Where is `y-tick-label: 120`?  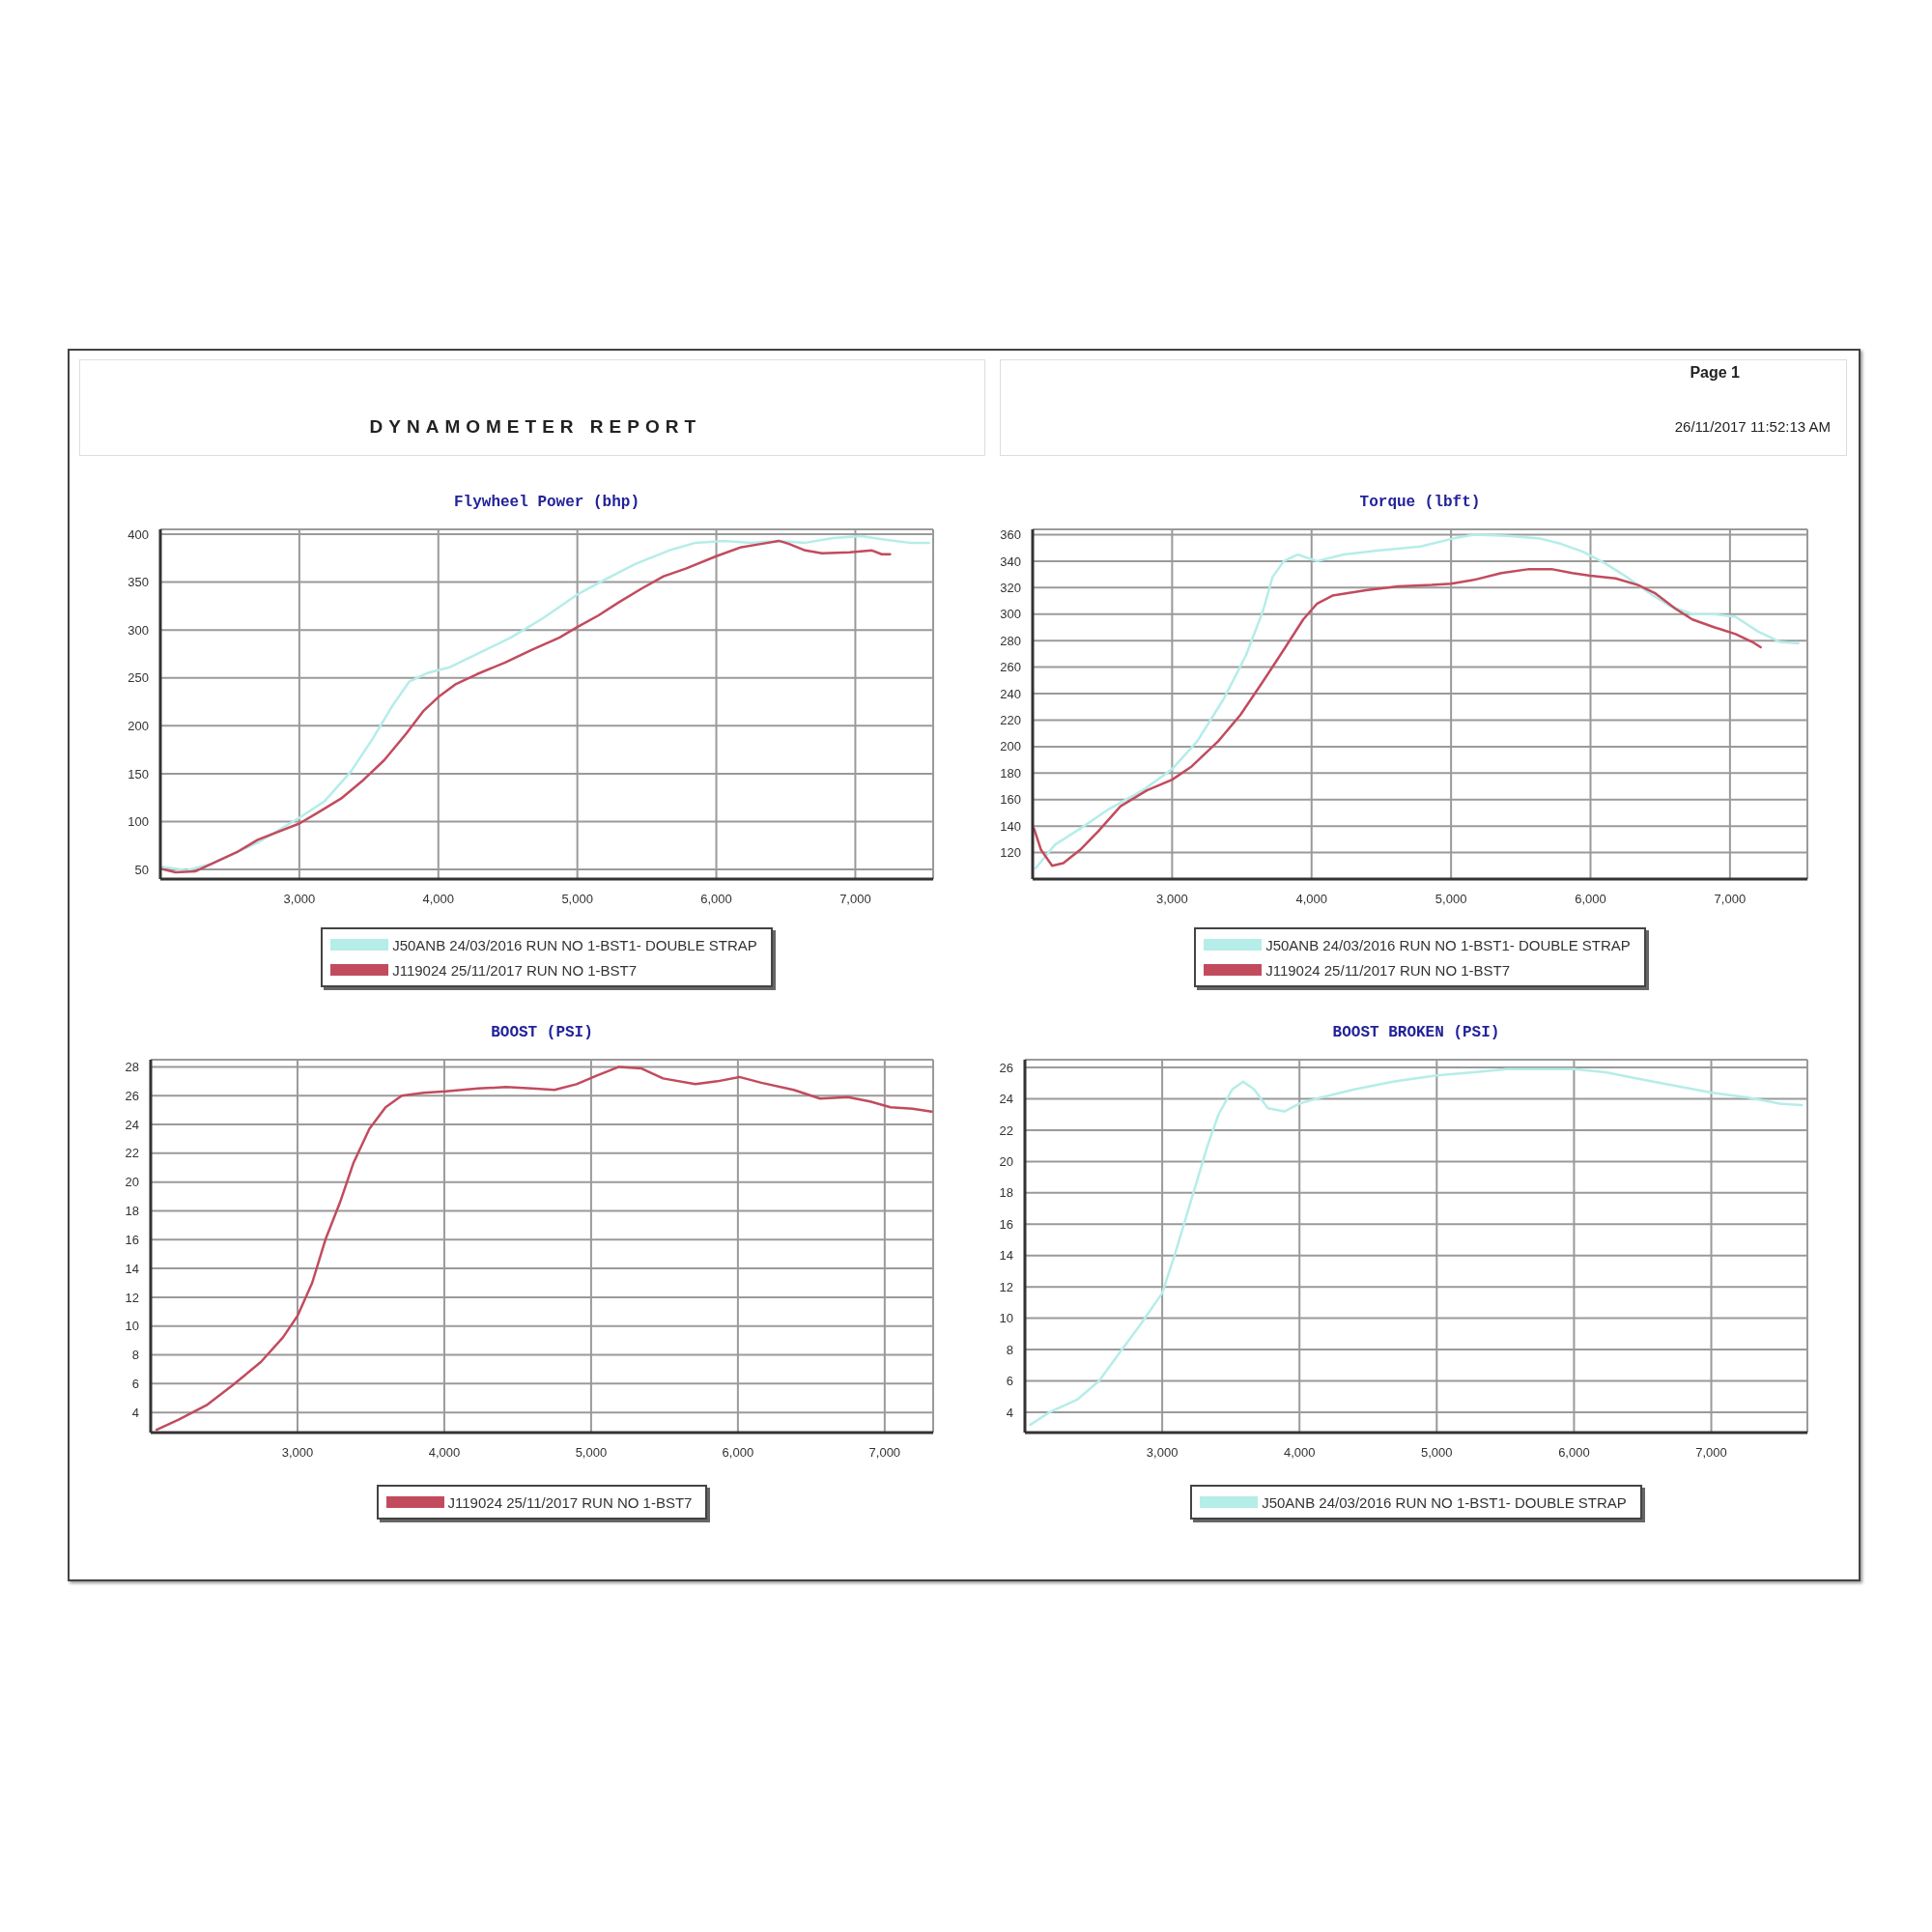
y-tick-label: 120 is located at coordinates (1011, 853).